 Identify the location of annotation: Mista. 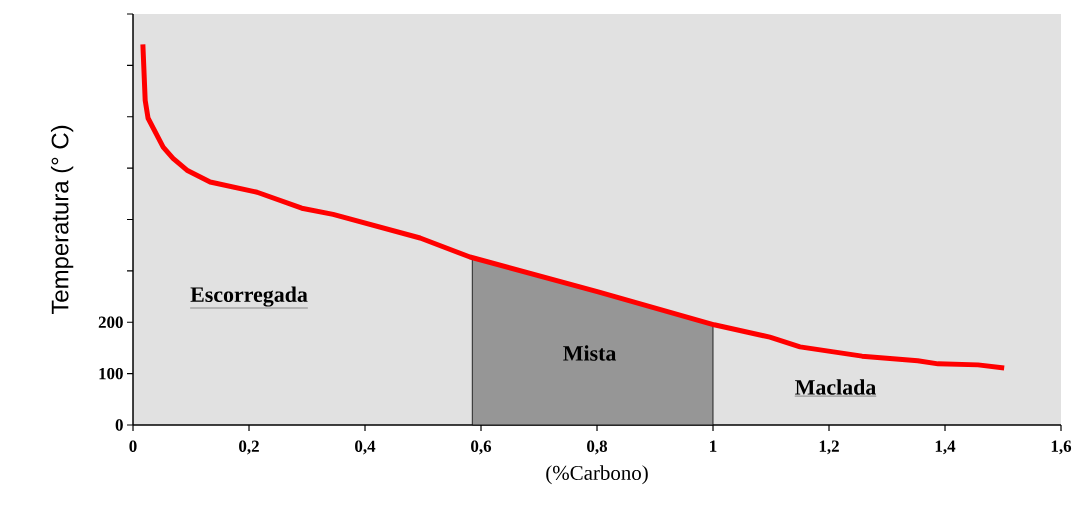
(590, 353).